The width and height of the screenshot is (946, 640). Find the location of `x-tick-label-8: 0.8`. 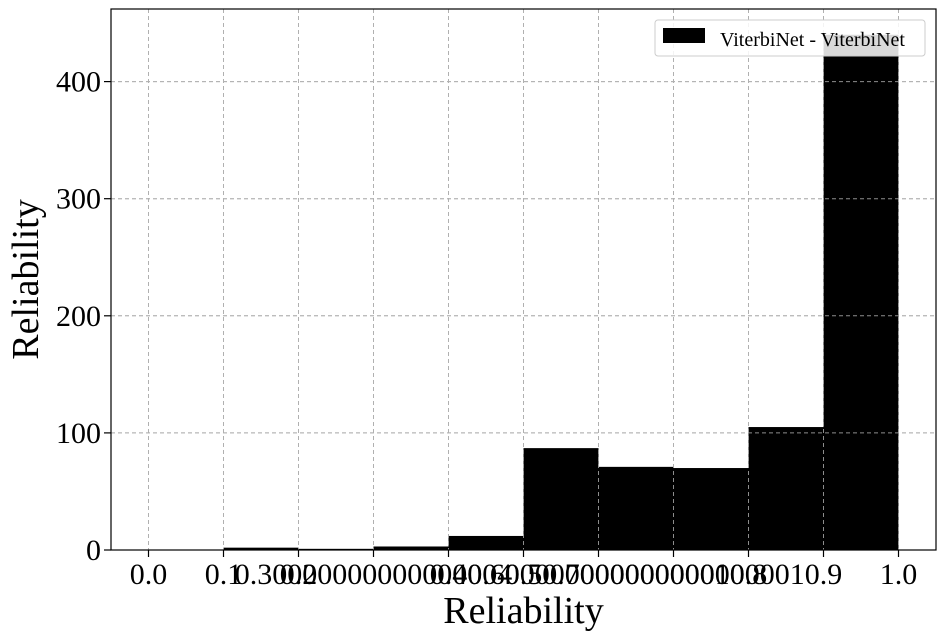

x-tick-label-8: 0.8 is located at coordinates (749, 574).